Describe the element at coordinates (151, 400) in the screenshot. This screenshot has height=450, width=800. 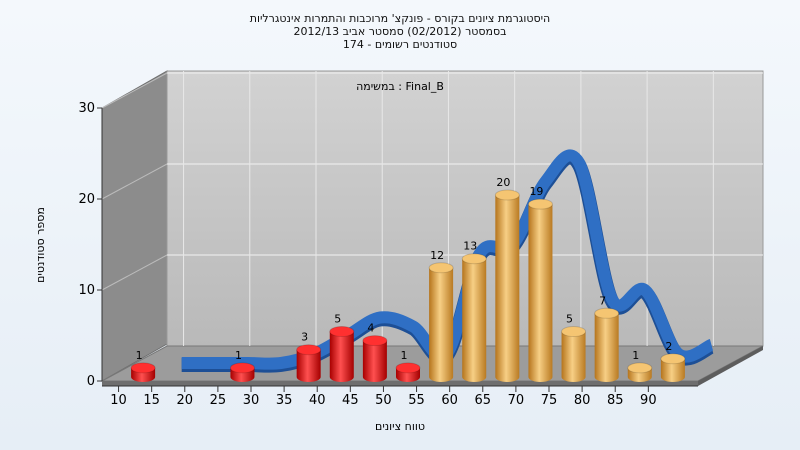
I see `x-tick-label: 15` at that location.